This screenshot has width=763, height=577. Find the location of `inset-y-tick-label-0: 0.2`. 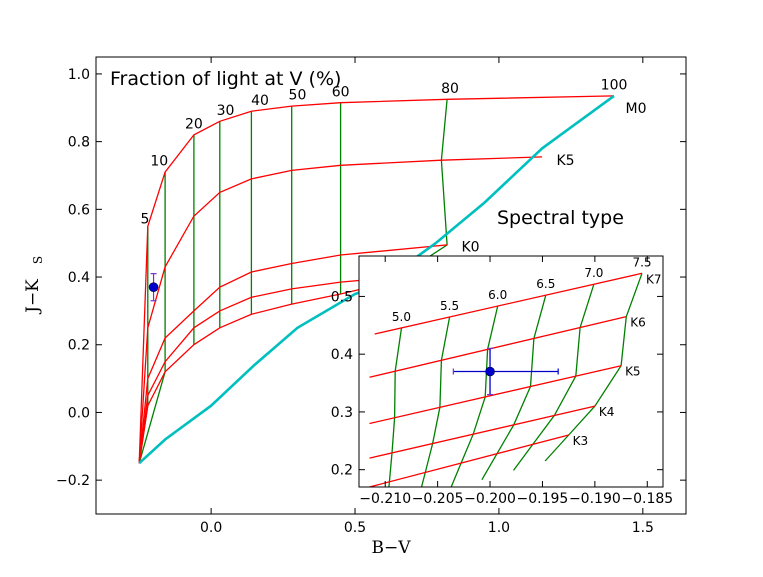

inset-y-tick-label-0: 0.2 is located at coordinates (342, 471).